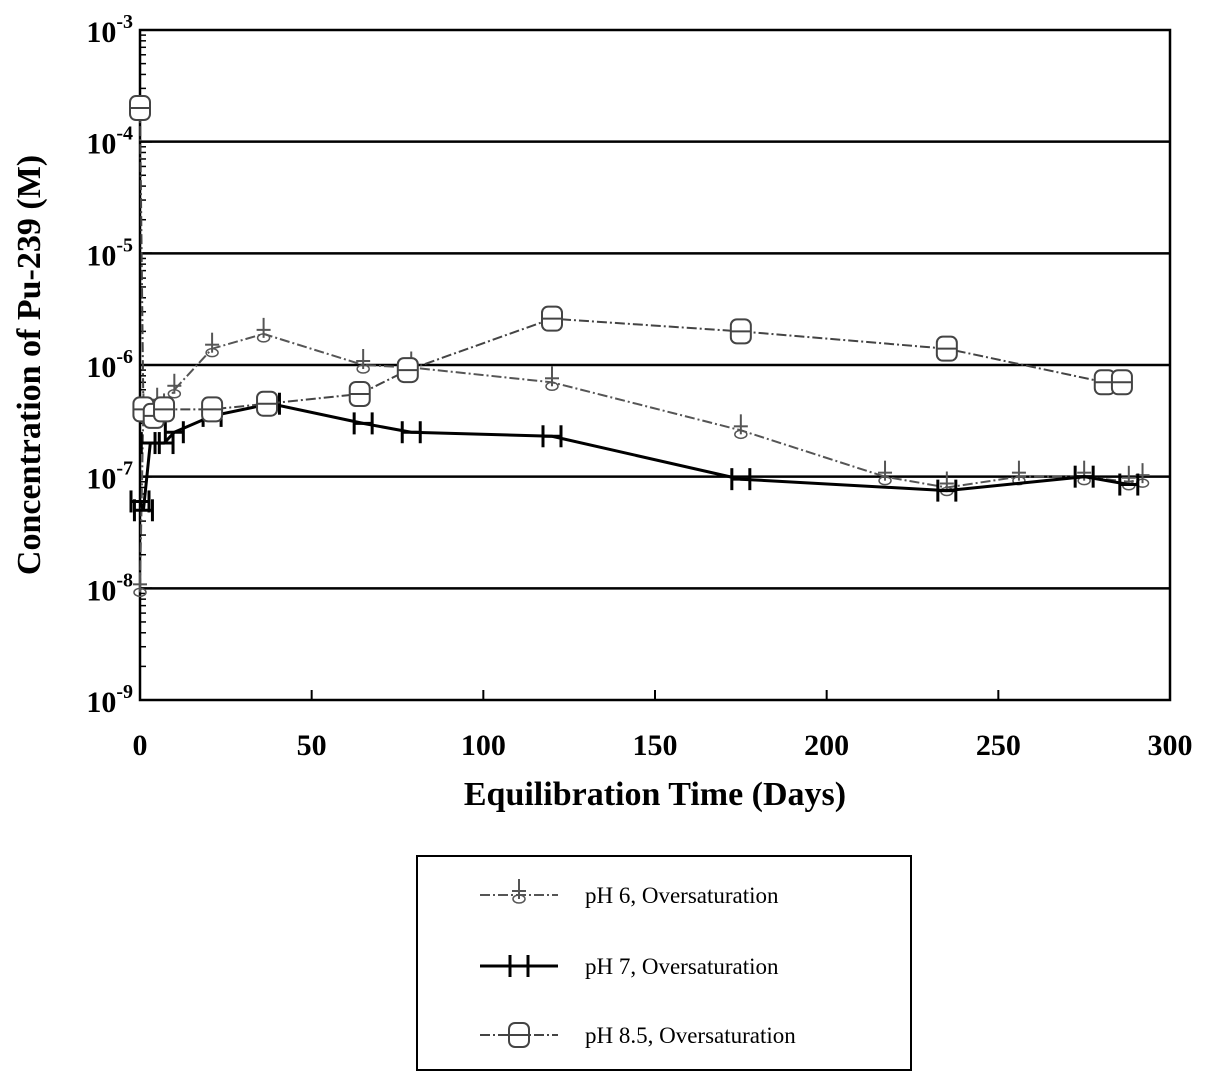 The width and height of the screenshot is (1205, 1072). Describe the element at coordinates (109, 588) in the screenshot. I see `y-tick-label: 10⁻⁸` at that location.